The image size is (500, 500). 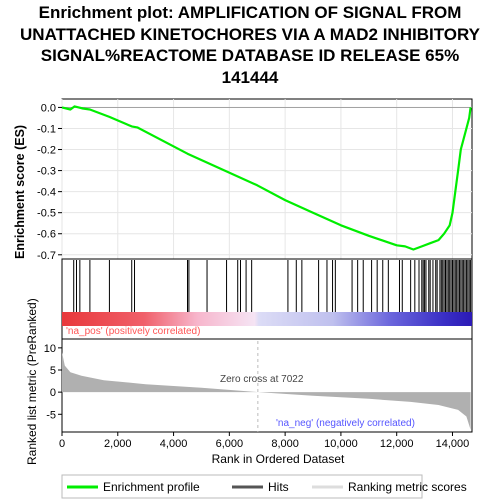 What do you see at coordinates (50, 349) in the screenshot?
I see `metric-y-tick-label: 10` at bounding box center [50, 349].